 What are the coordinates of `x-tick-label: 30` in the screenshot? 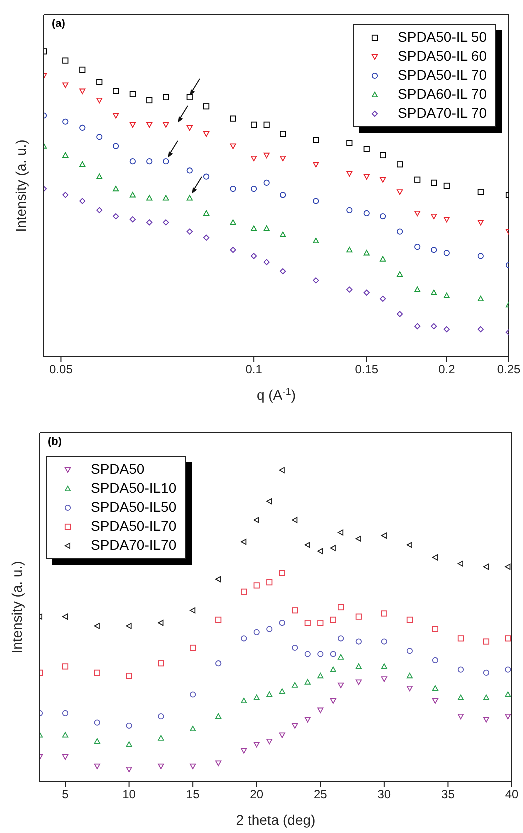 It's located at (385, 795).